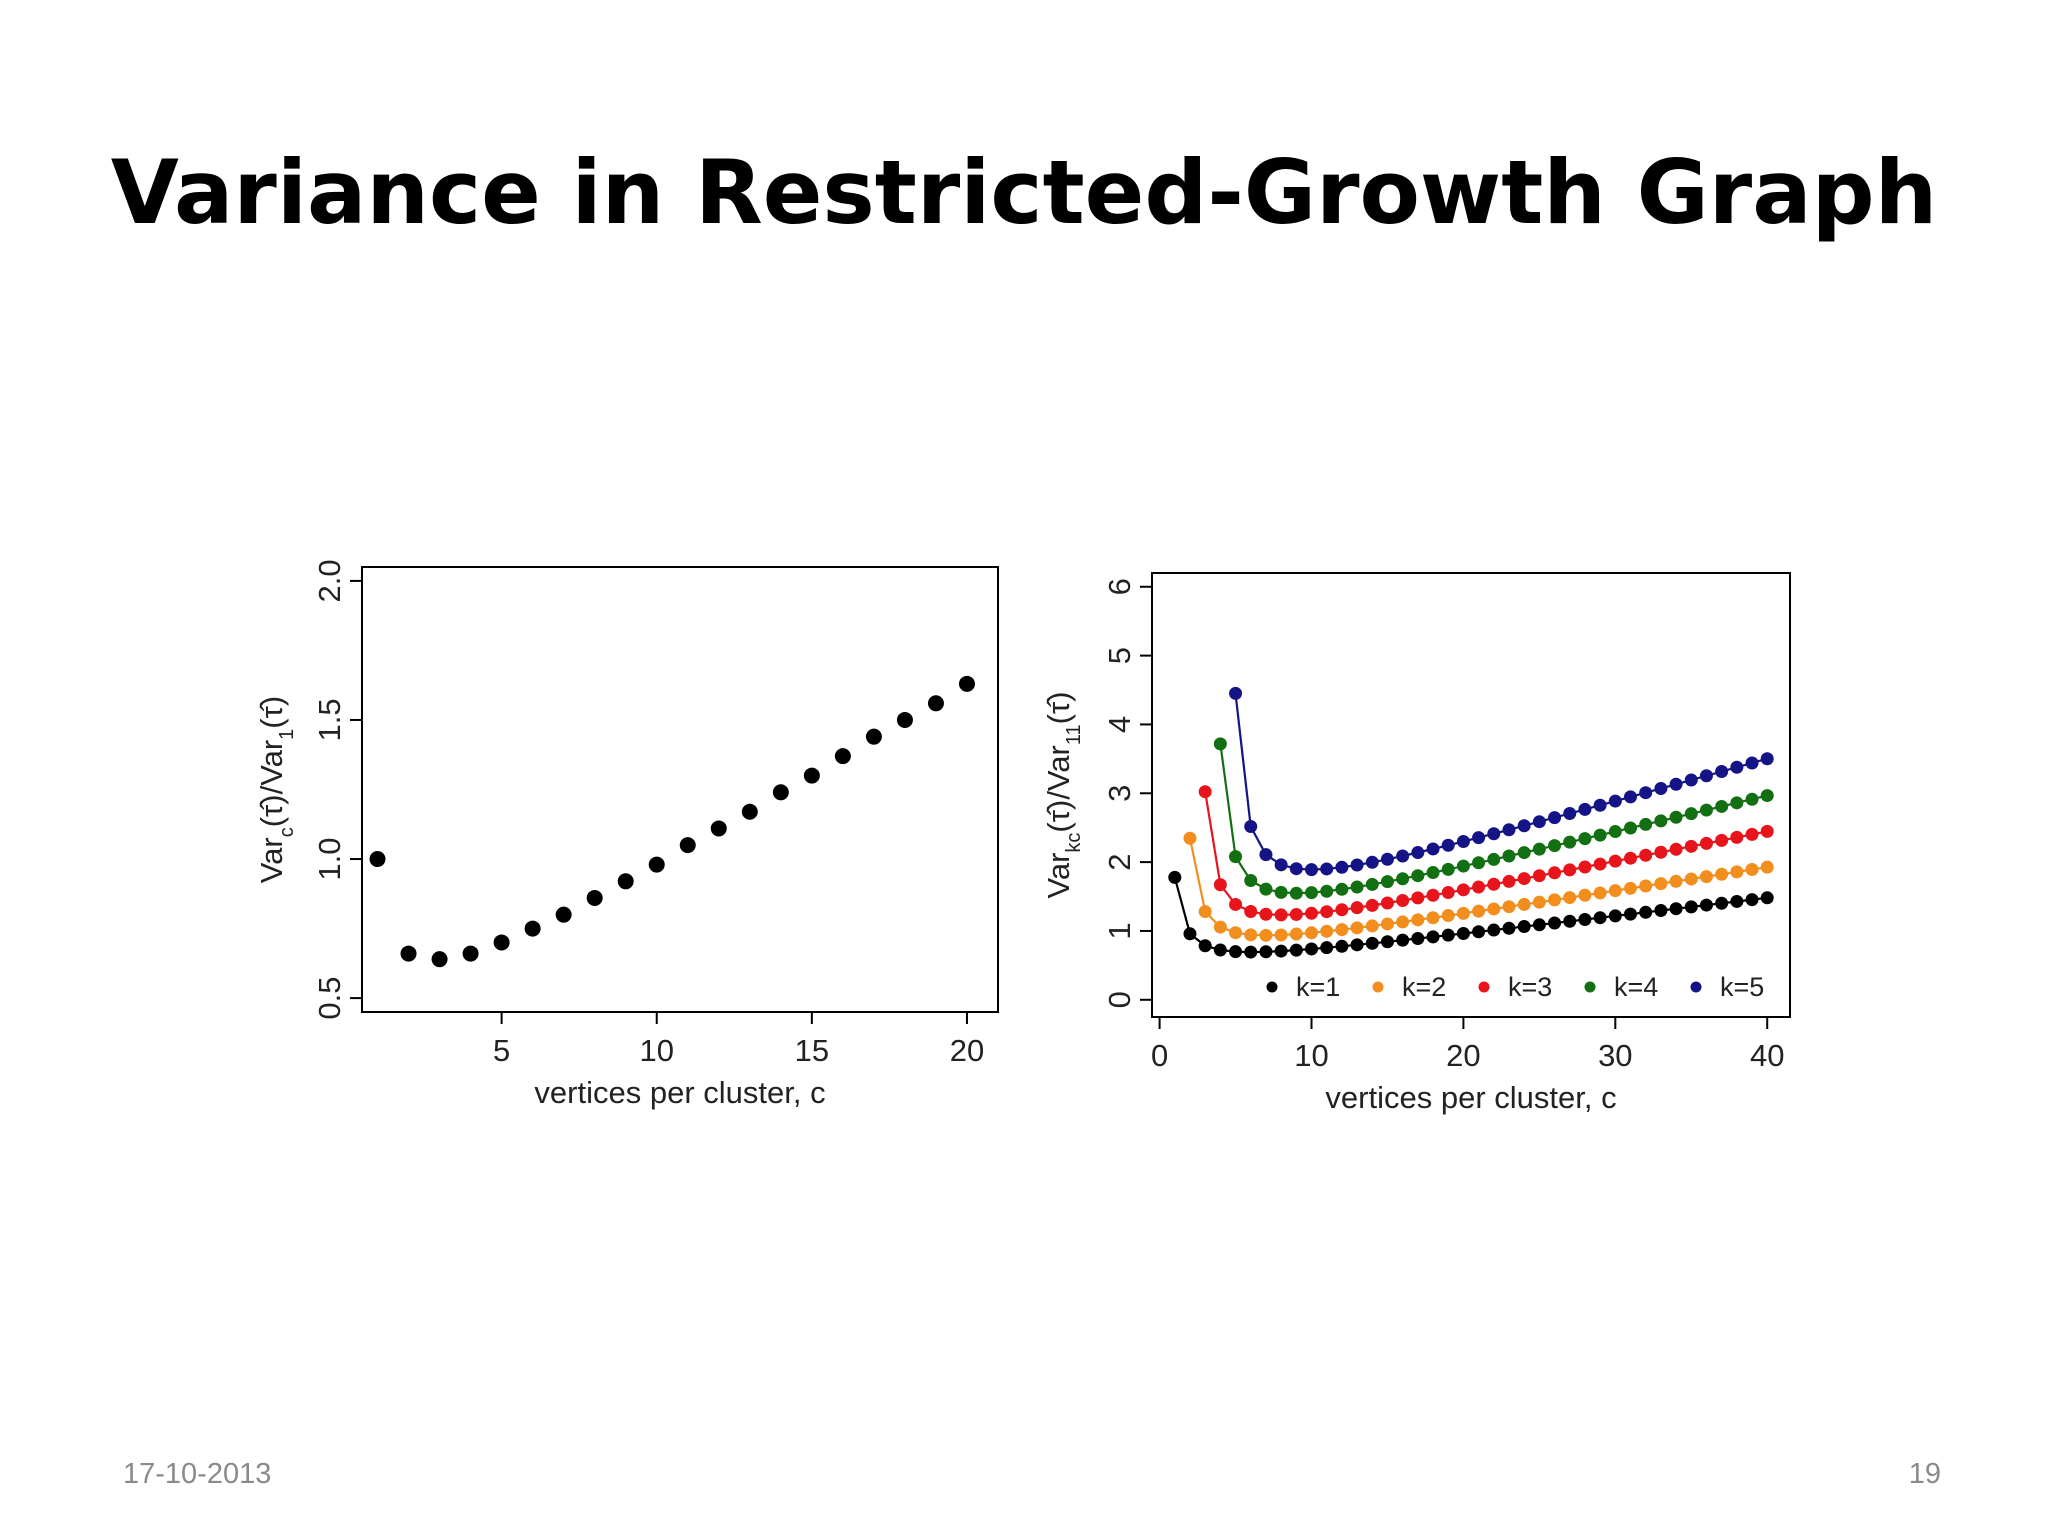  Describe the element at coordinates (1024, 192) in the screenshot. I see `slide-title: Variance in Restricted-Growth Graph` at that location.